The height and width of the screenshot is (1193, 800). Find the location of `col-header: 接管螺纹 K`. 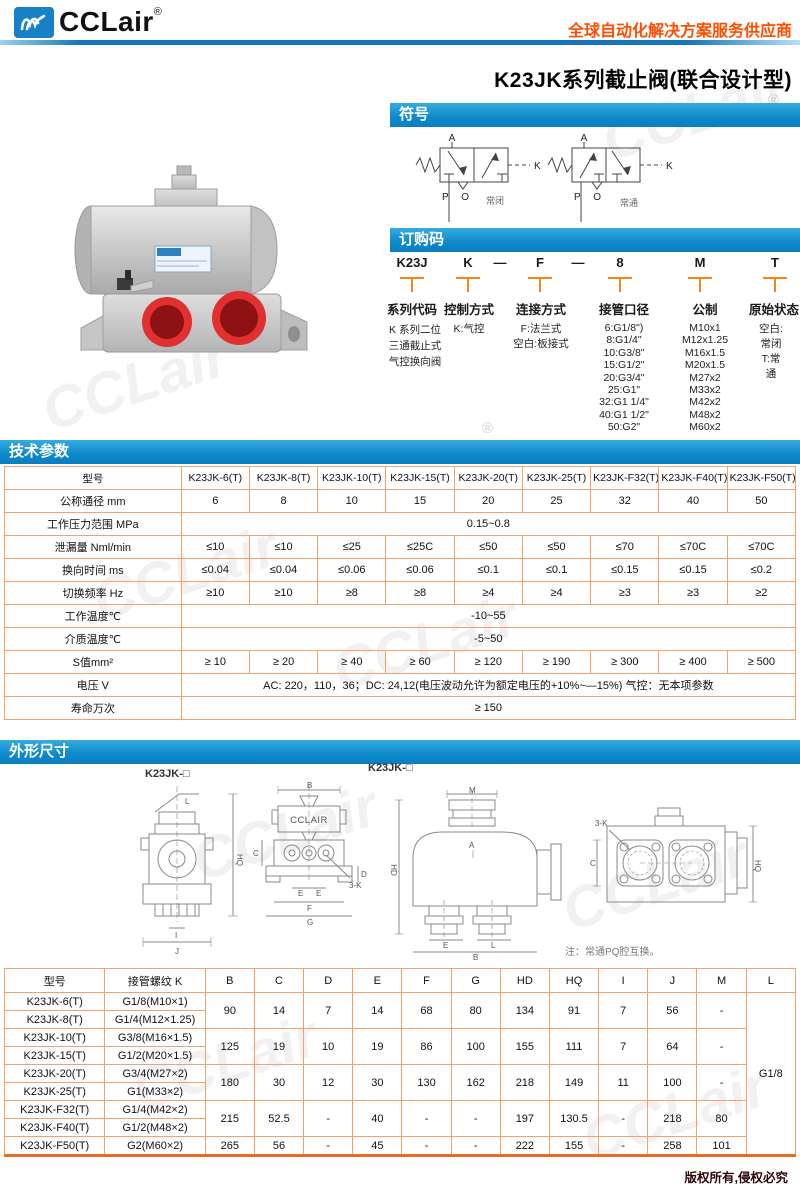

col-header: 接管螺纹 K is located at coordinates (155, 980).